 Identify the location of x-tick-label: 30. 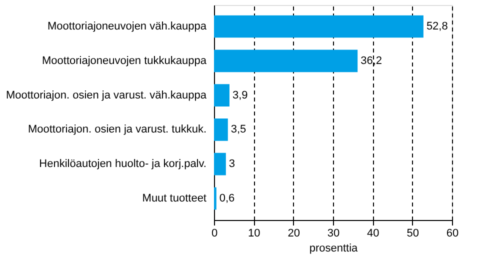
(333, 234).